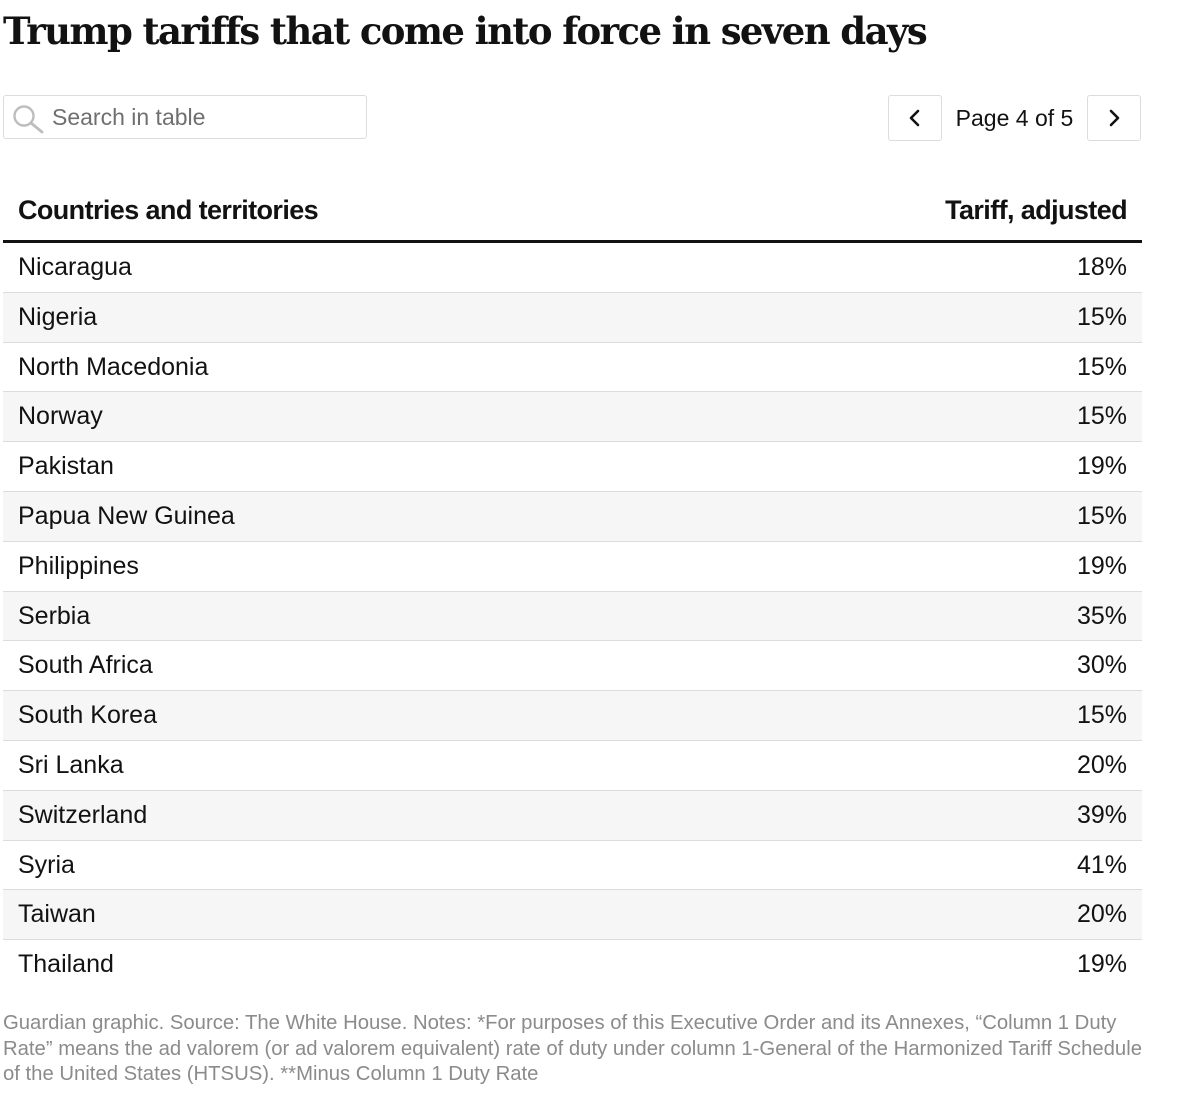 The height and width of the screenshot is (1117, 1200). Describe the element at coordinates (54, 615) in the screenshot. I see `country-cell: Serbia` at that location.